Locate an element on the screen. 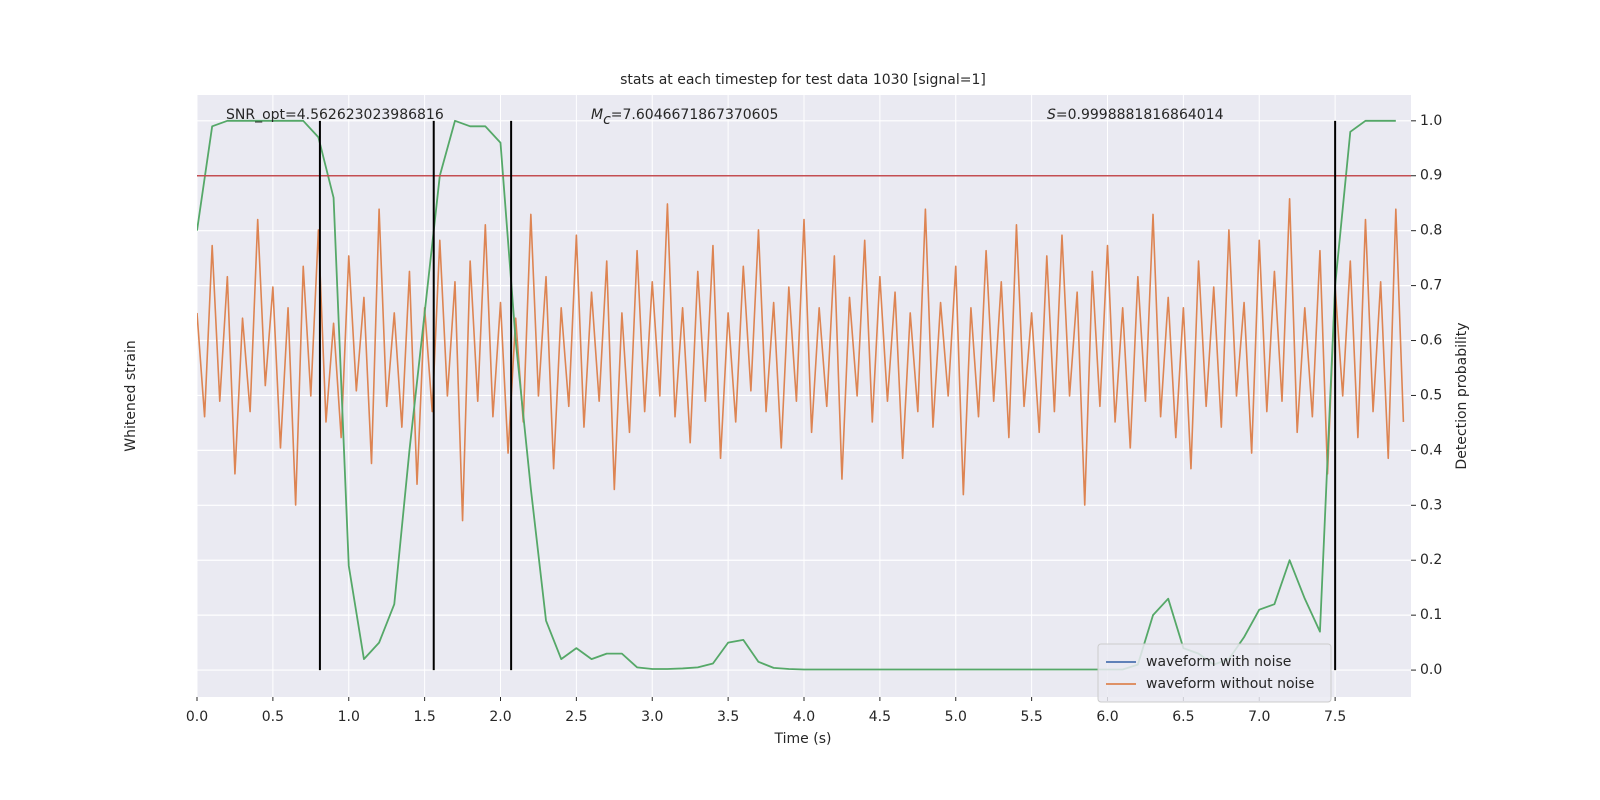 This screenshot has width=1600, height=800. legend-box is located at coordinates (1214, 673).